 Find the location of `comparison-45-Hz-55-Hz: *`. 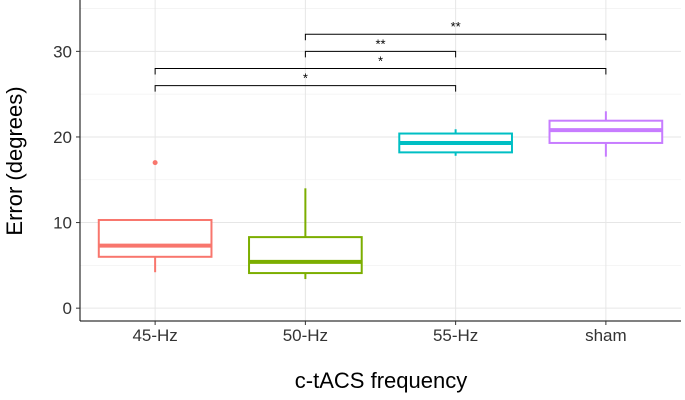

comparison-45-Hz-55-Hz: * is located at coordinates (305, 81).